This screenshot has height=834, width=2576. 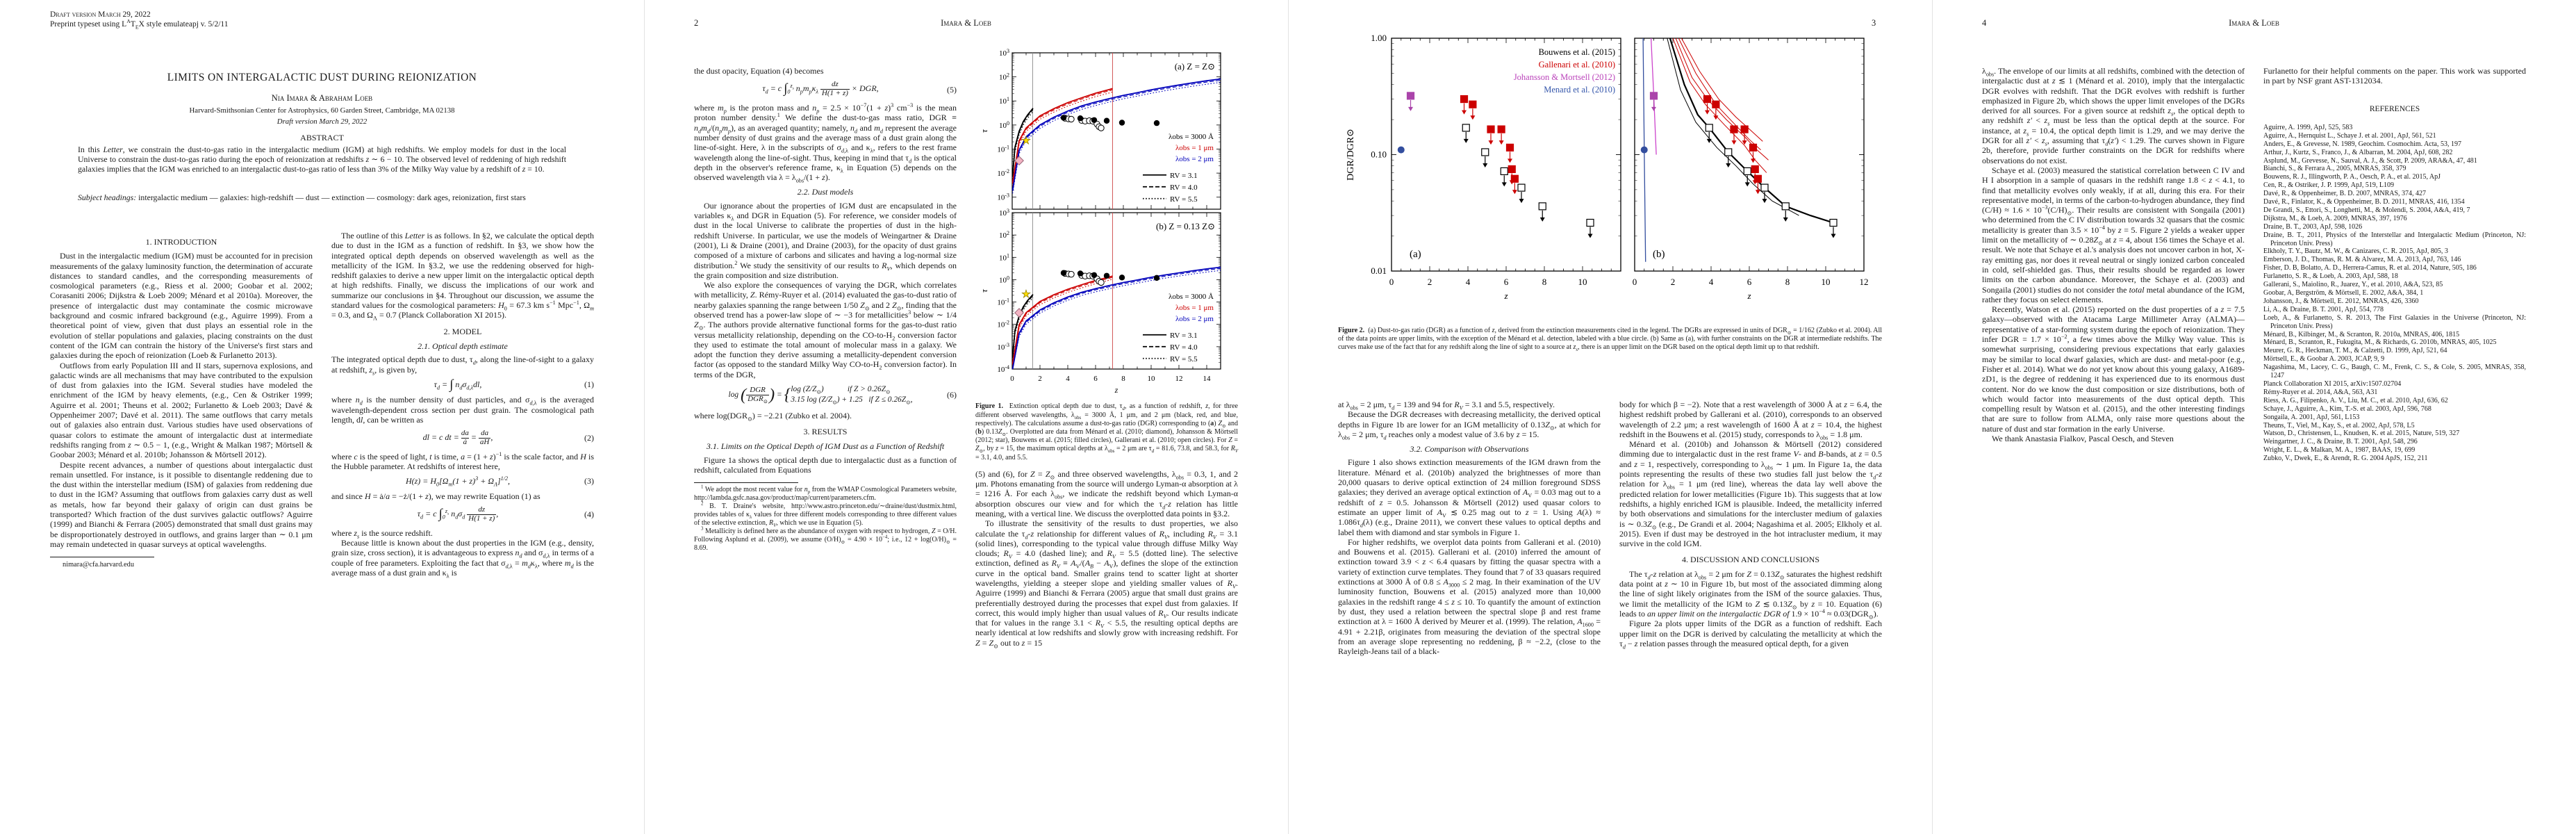 I want to click on y-tick-label: 0.01, so click(x=1379, y=270).